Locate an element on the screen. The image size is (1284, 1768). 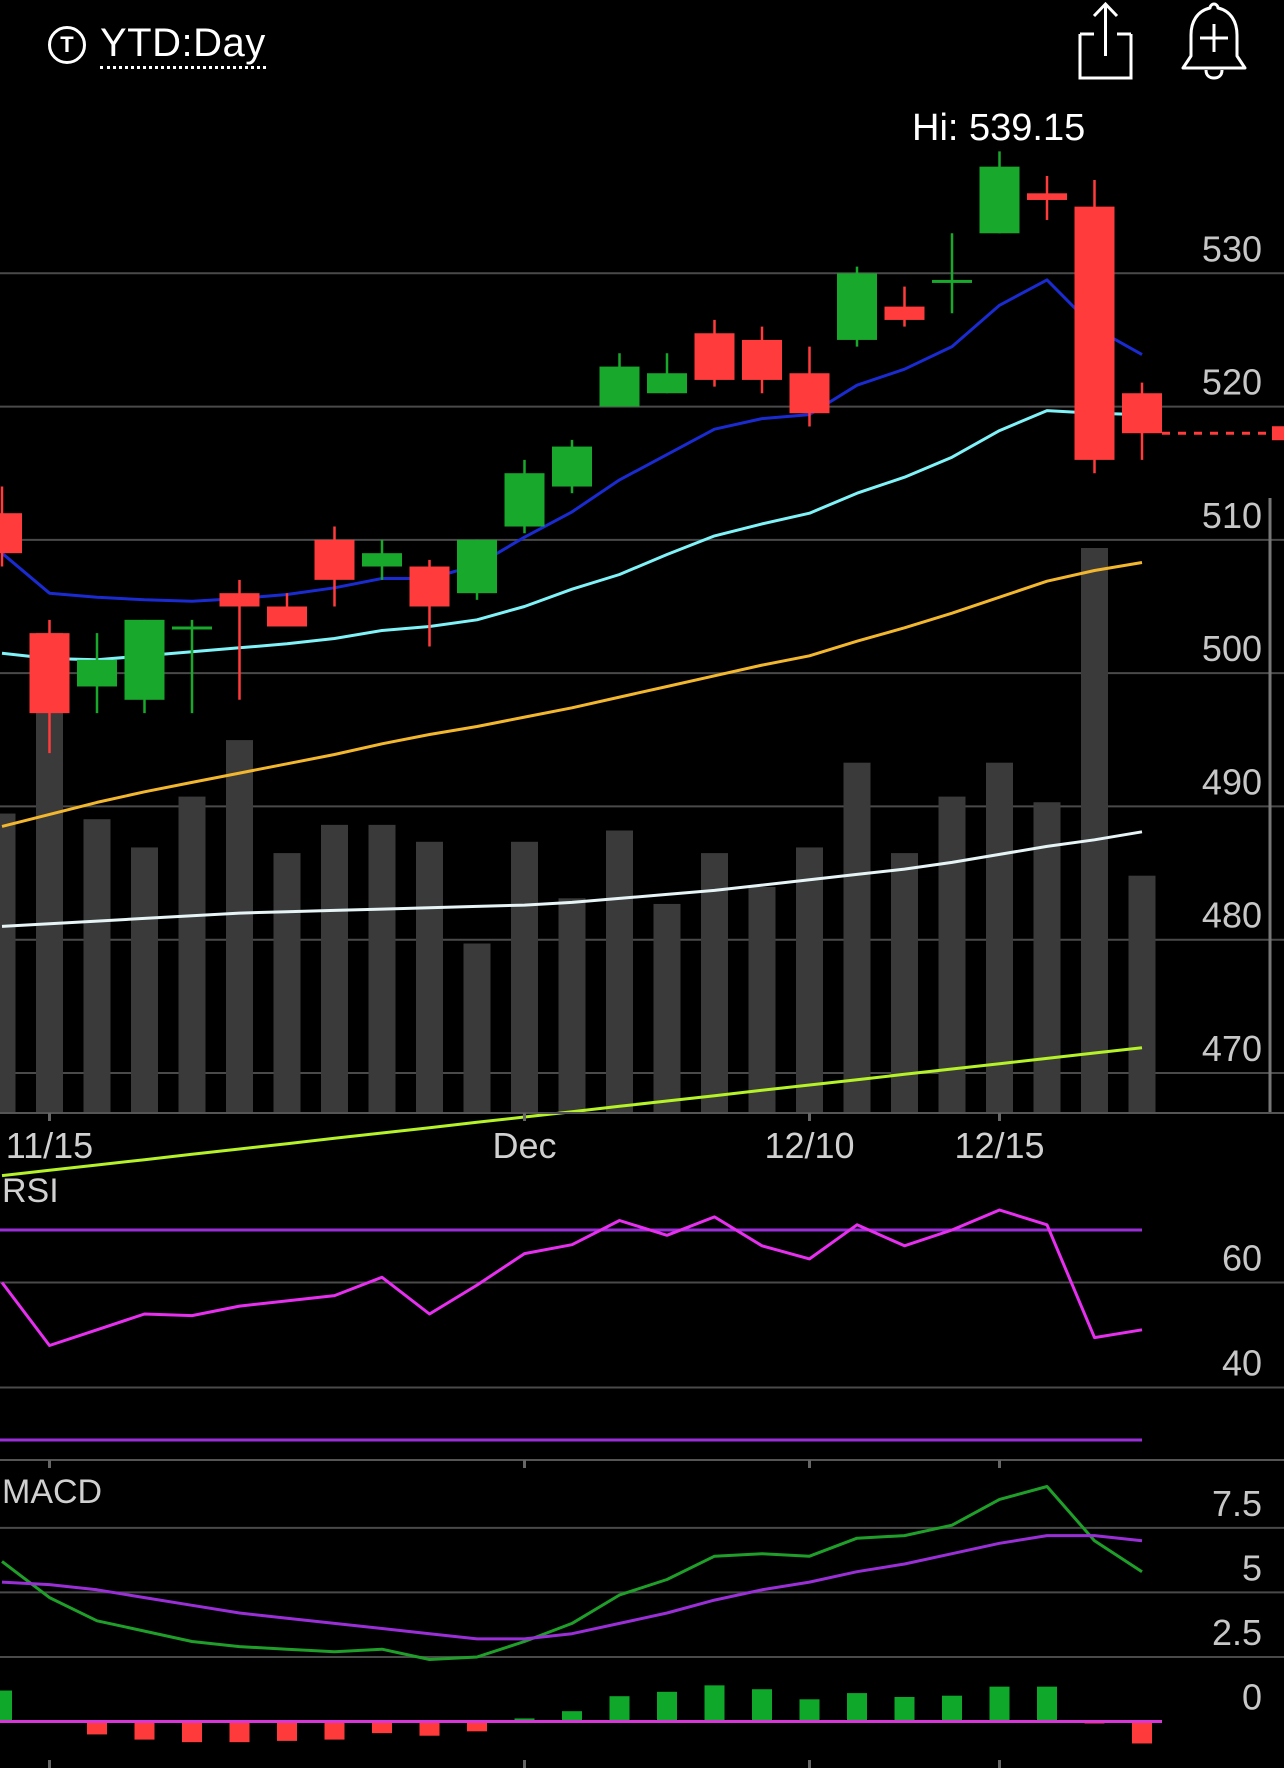
period-selector: T YTD:Day is located at coordinates (157, 45).